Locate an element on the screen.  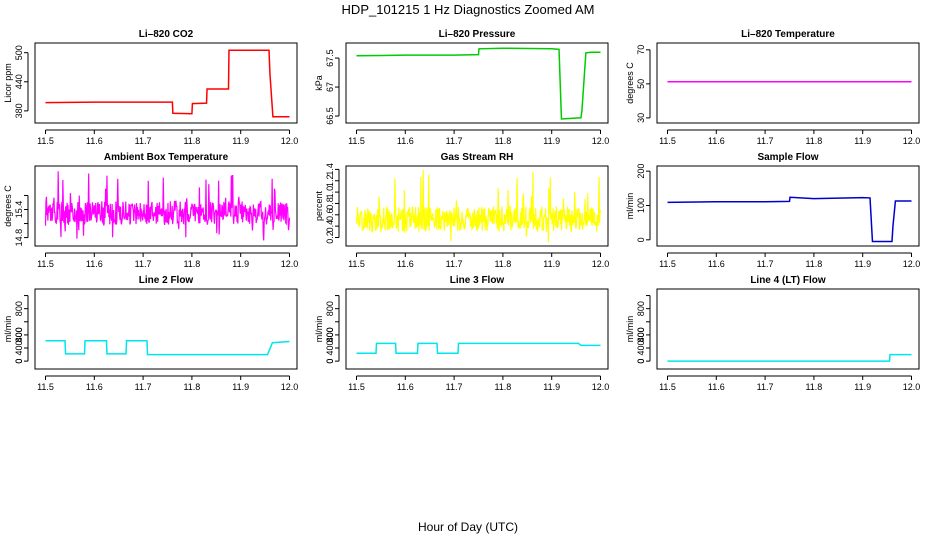
panel-title: Li–820 CO2 is located at coordinates (166, 34).